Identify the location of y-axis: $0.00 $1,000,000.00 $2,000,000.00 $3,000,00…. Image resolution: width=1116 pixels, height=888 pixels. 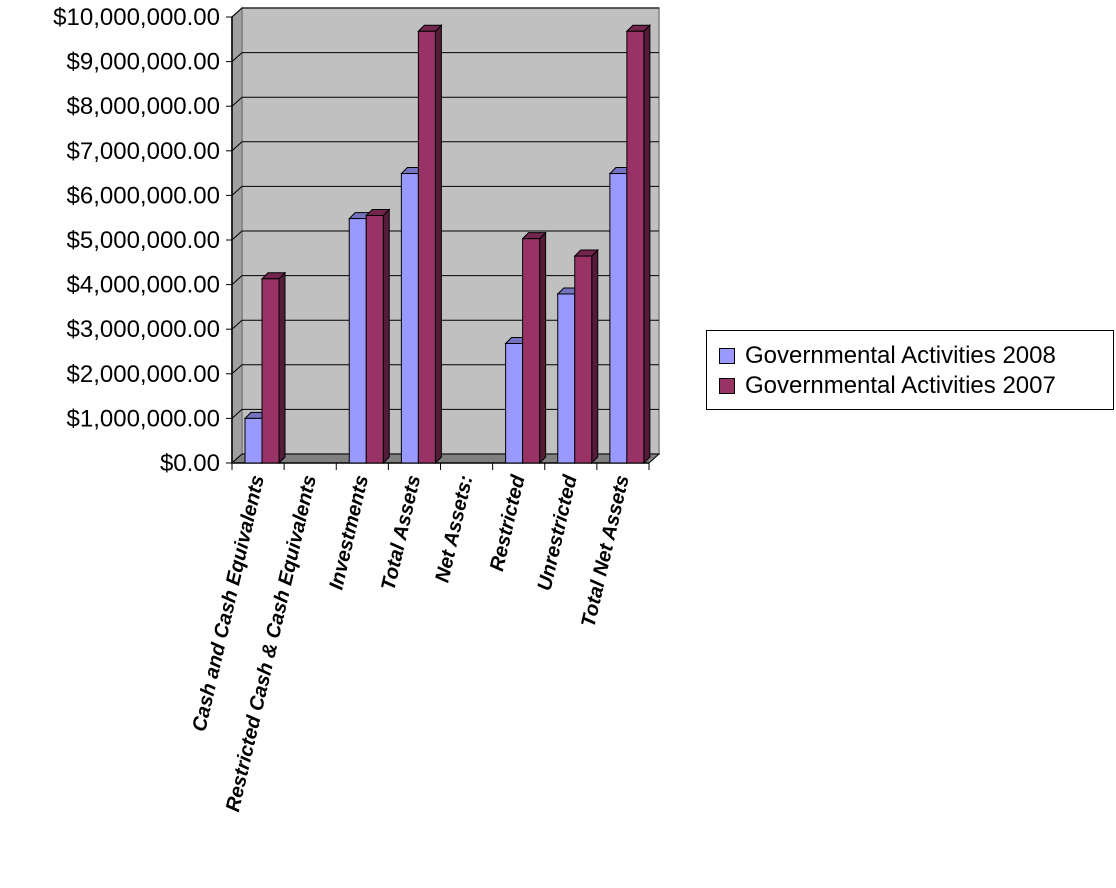
(143, 240).